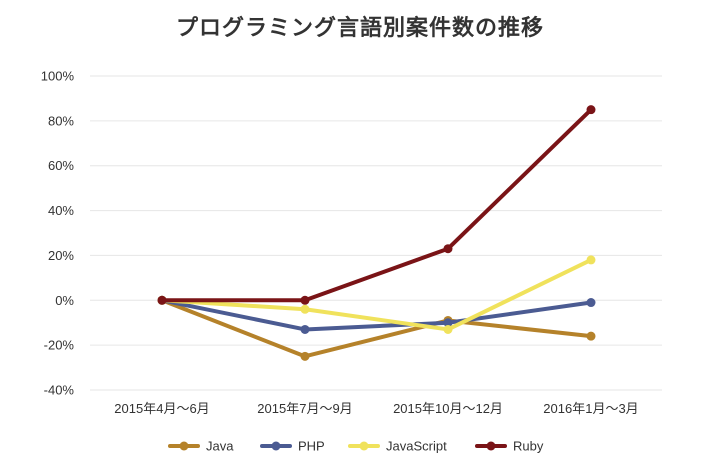 This screenshot has width=720, height=470. I want to click on legend-label-javascript: JavaScript, so click(416, 446).